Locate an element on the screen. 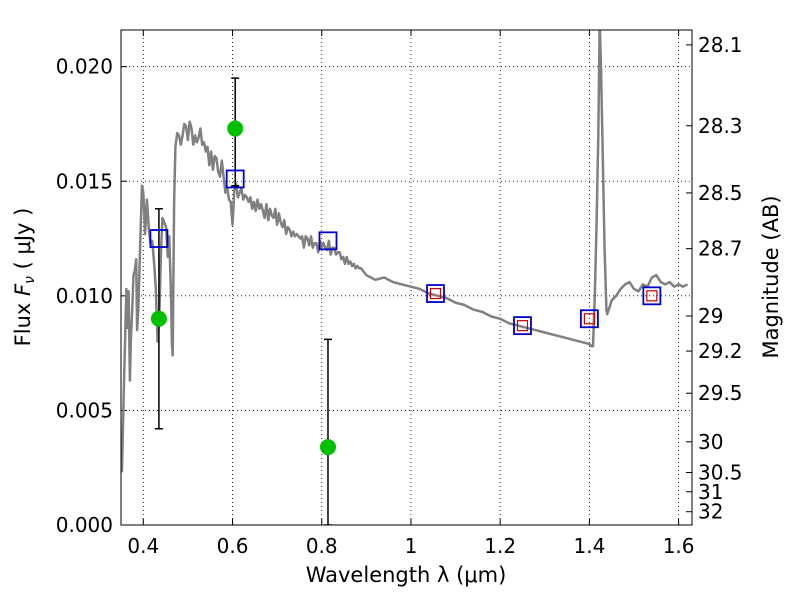 The width and height of the screenshot is (800, 600). y-tick-label: 0.000 is located at coordinates (84, 525).